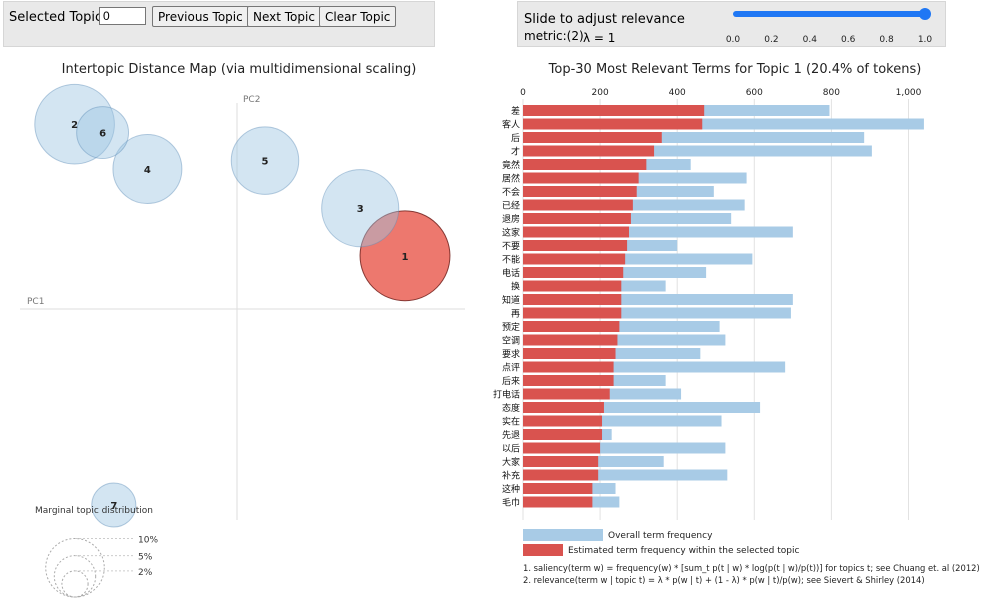 The image size is (1006, 610). I want to click on term-label: 要求, so click(511, 354).